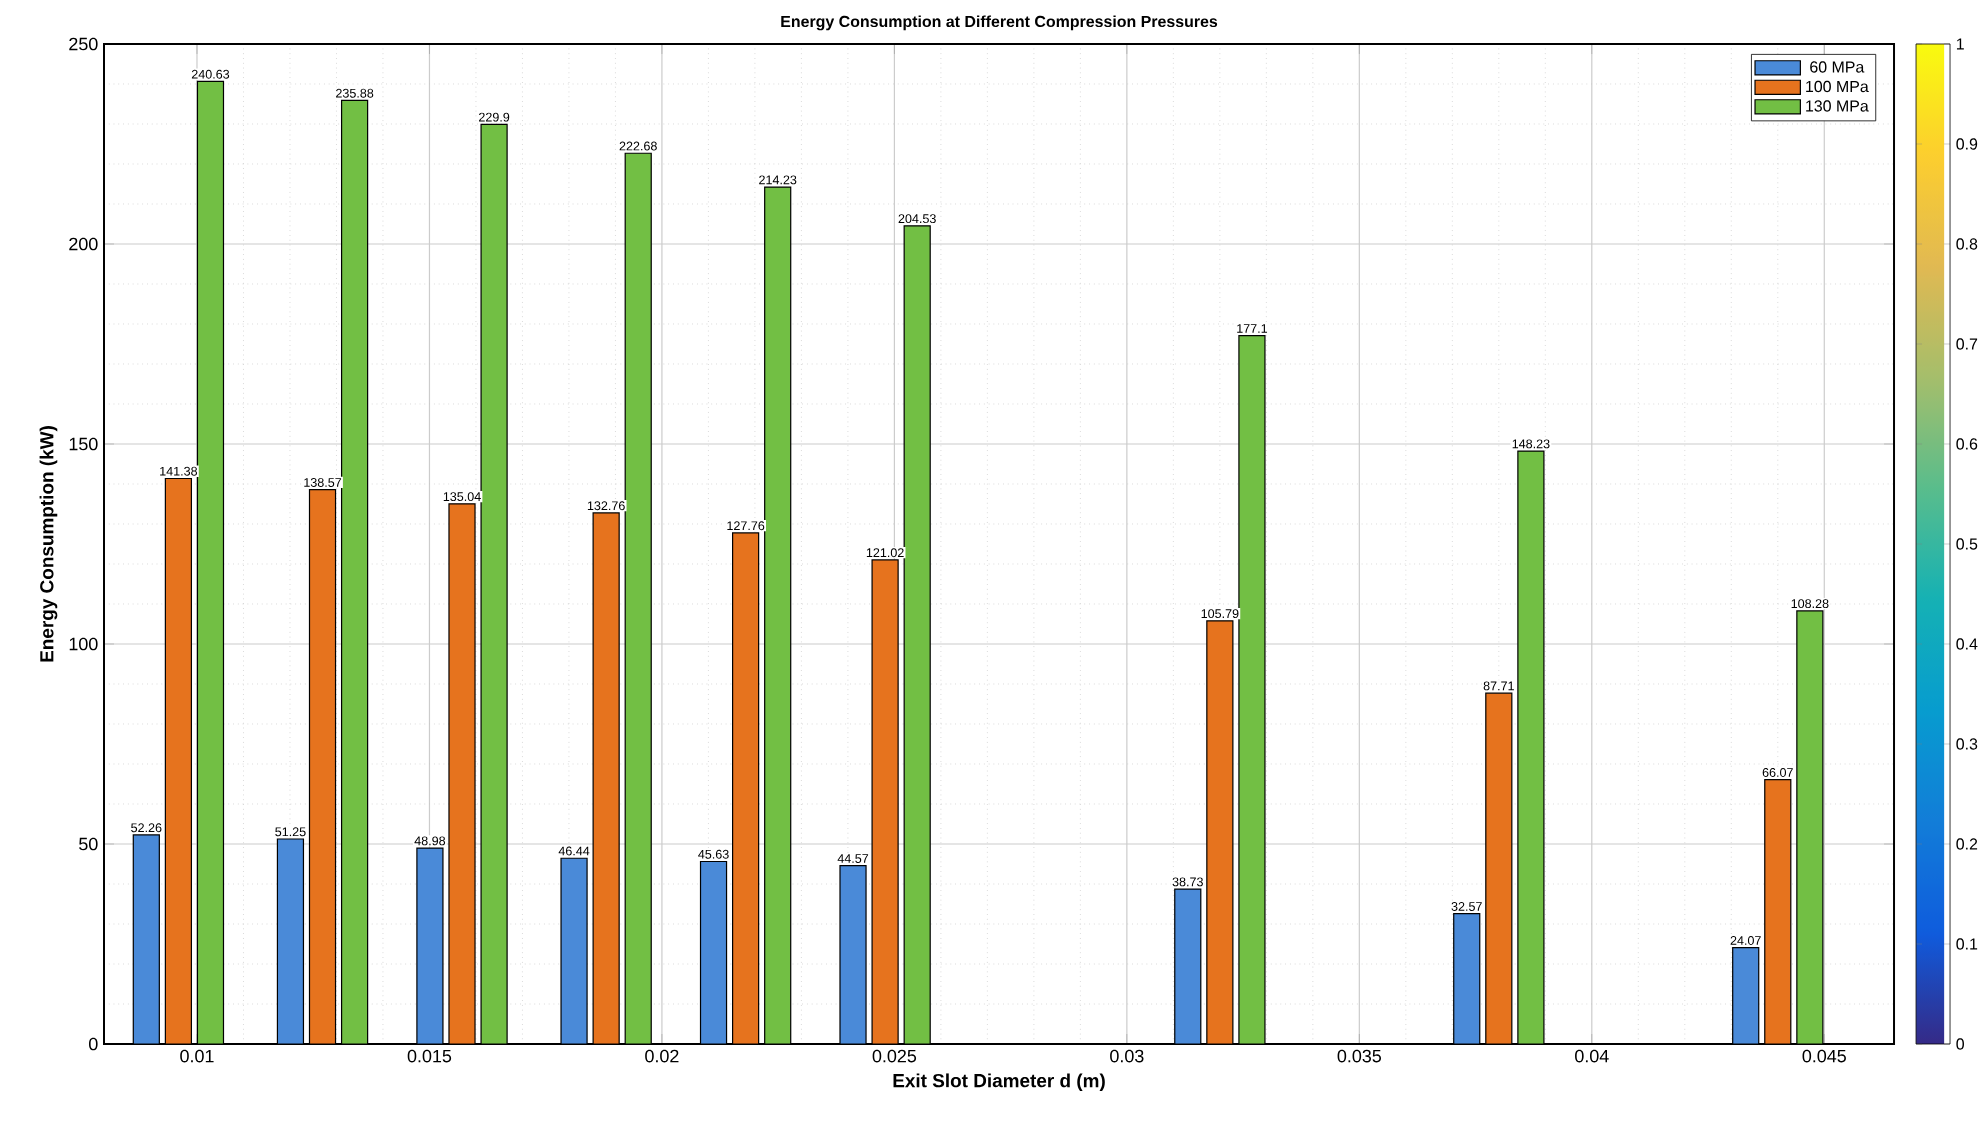  I want to click on x-tick-label: 0.02, so click(662, 1056).